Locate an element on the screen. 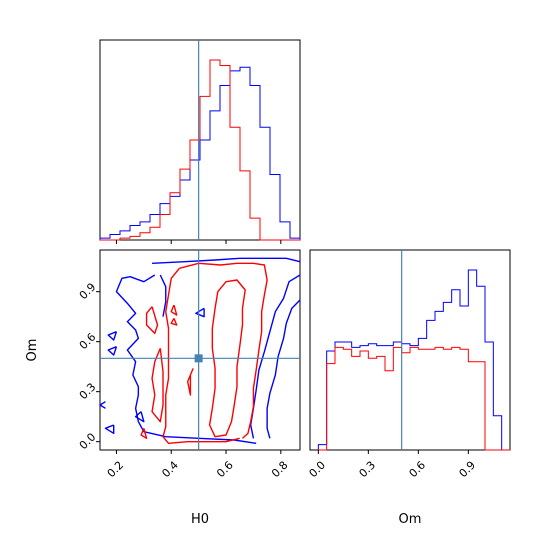  x-tick-label-om-3: 0.9 is located at coordinates (468, 470).